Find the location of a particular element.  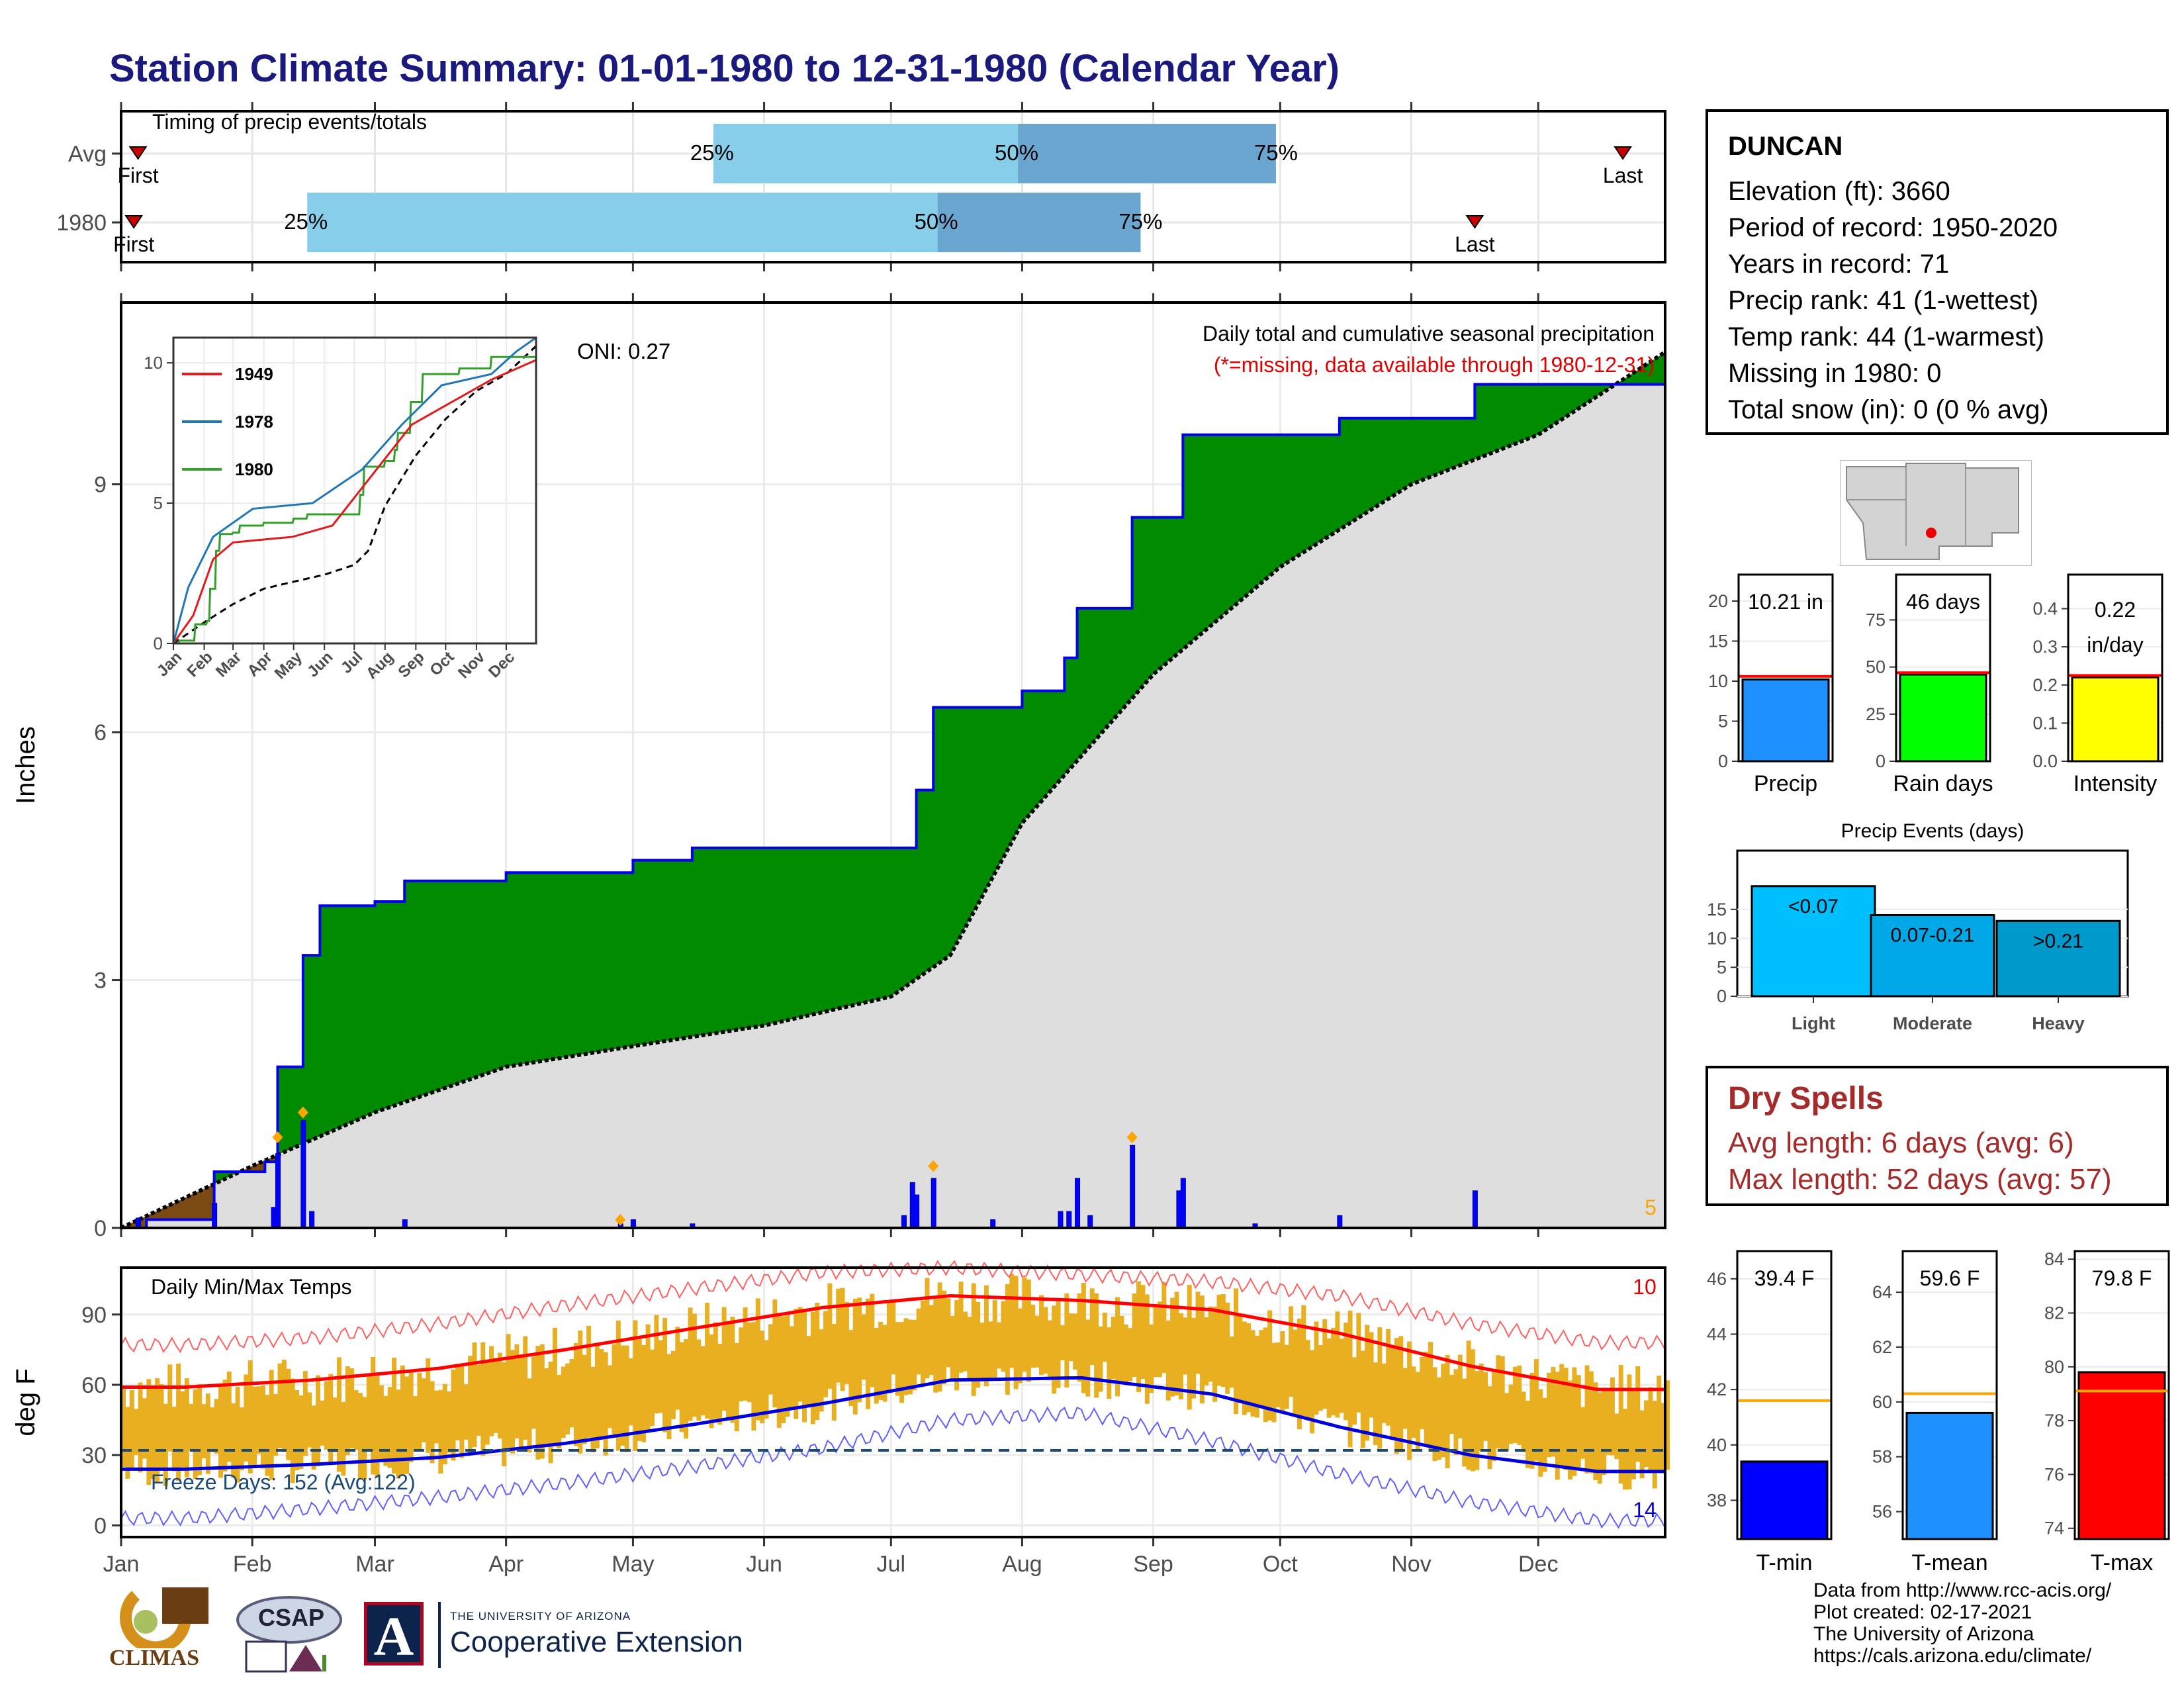

timing-frame is located at coordinates (893, 186).